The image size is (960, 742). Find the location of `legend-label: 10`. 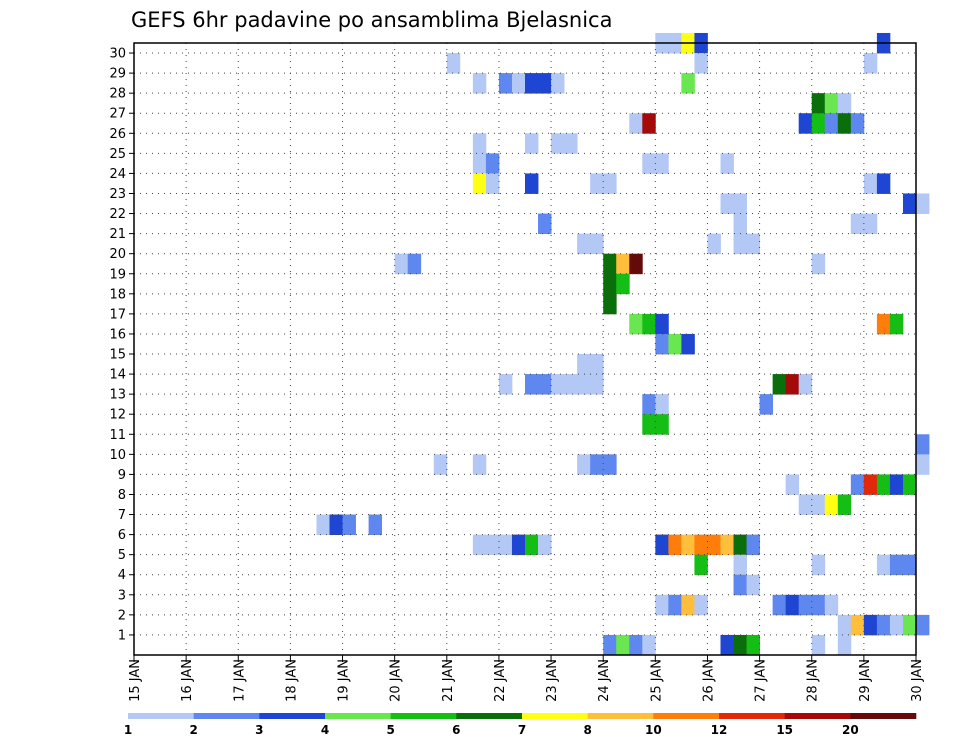

legend-label: 10 is located at coordinates (653, 730).